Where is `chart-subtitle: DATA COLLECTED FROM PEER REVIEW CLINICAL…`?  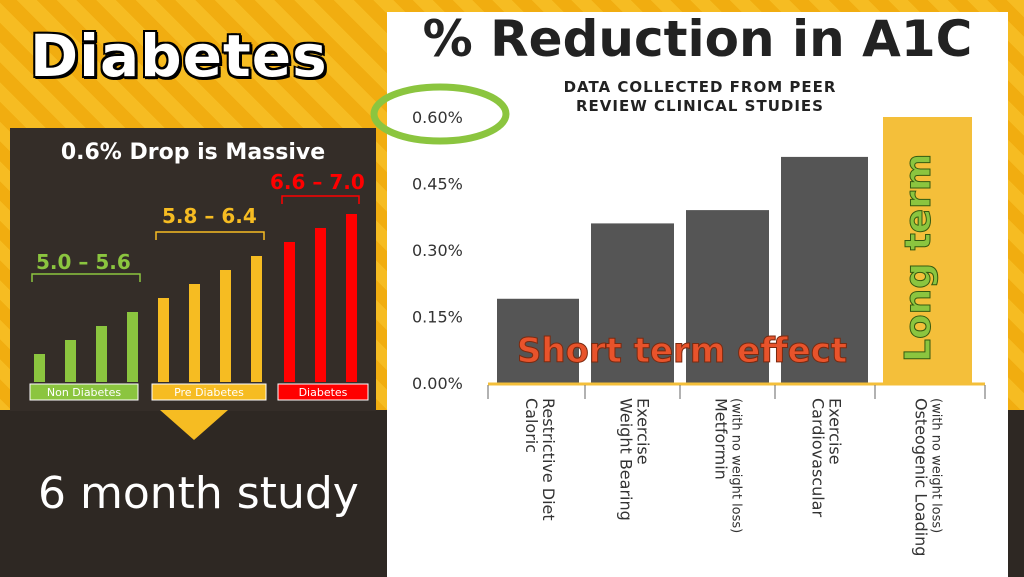 chart-subtitle: DATA COLLECTED FROM PEER REVIEW CLINICAL… is located at coordinates (700, 96).